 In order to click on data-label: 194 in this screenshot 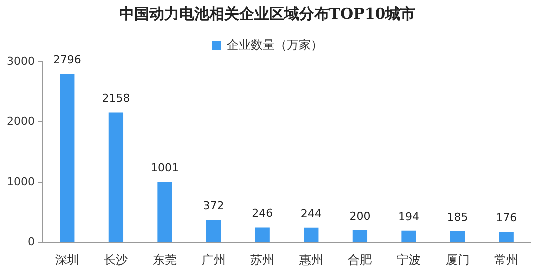, I will do `click(409, 217)`.